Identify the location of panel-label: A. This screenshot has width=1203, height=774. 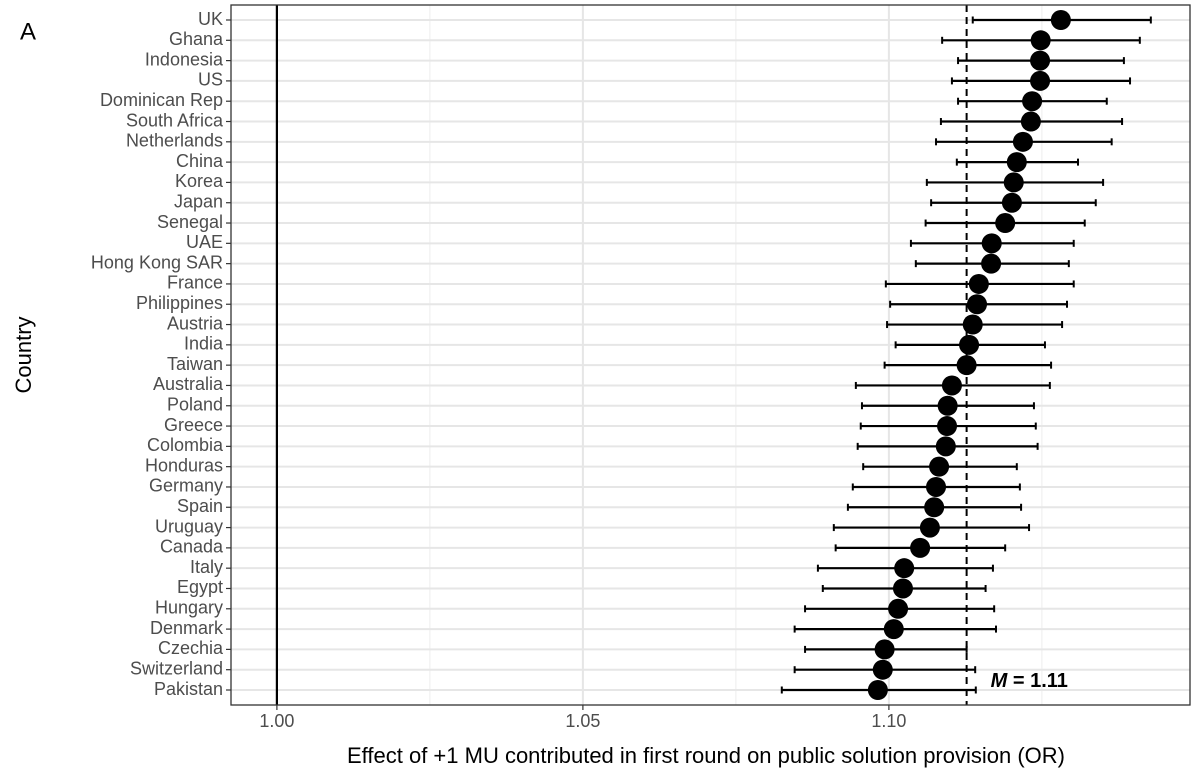
(28, 31).